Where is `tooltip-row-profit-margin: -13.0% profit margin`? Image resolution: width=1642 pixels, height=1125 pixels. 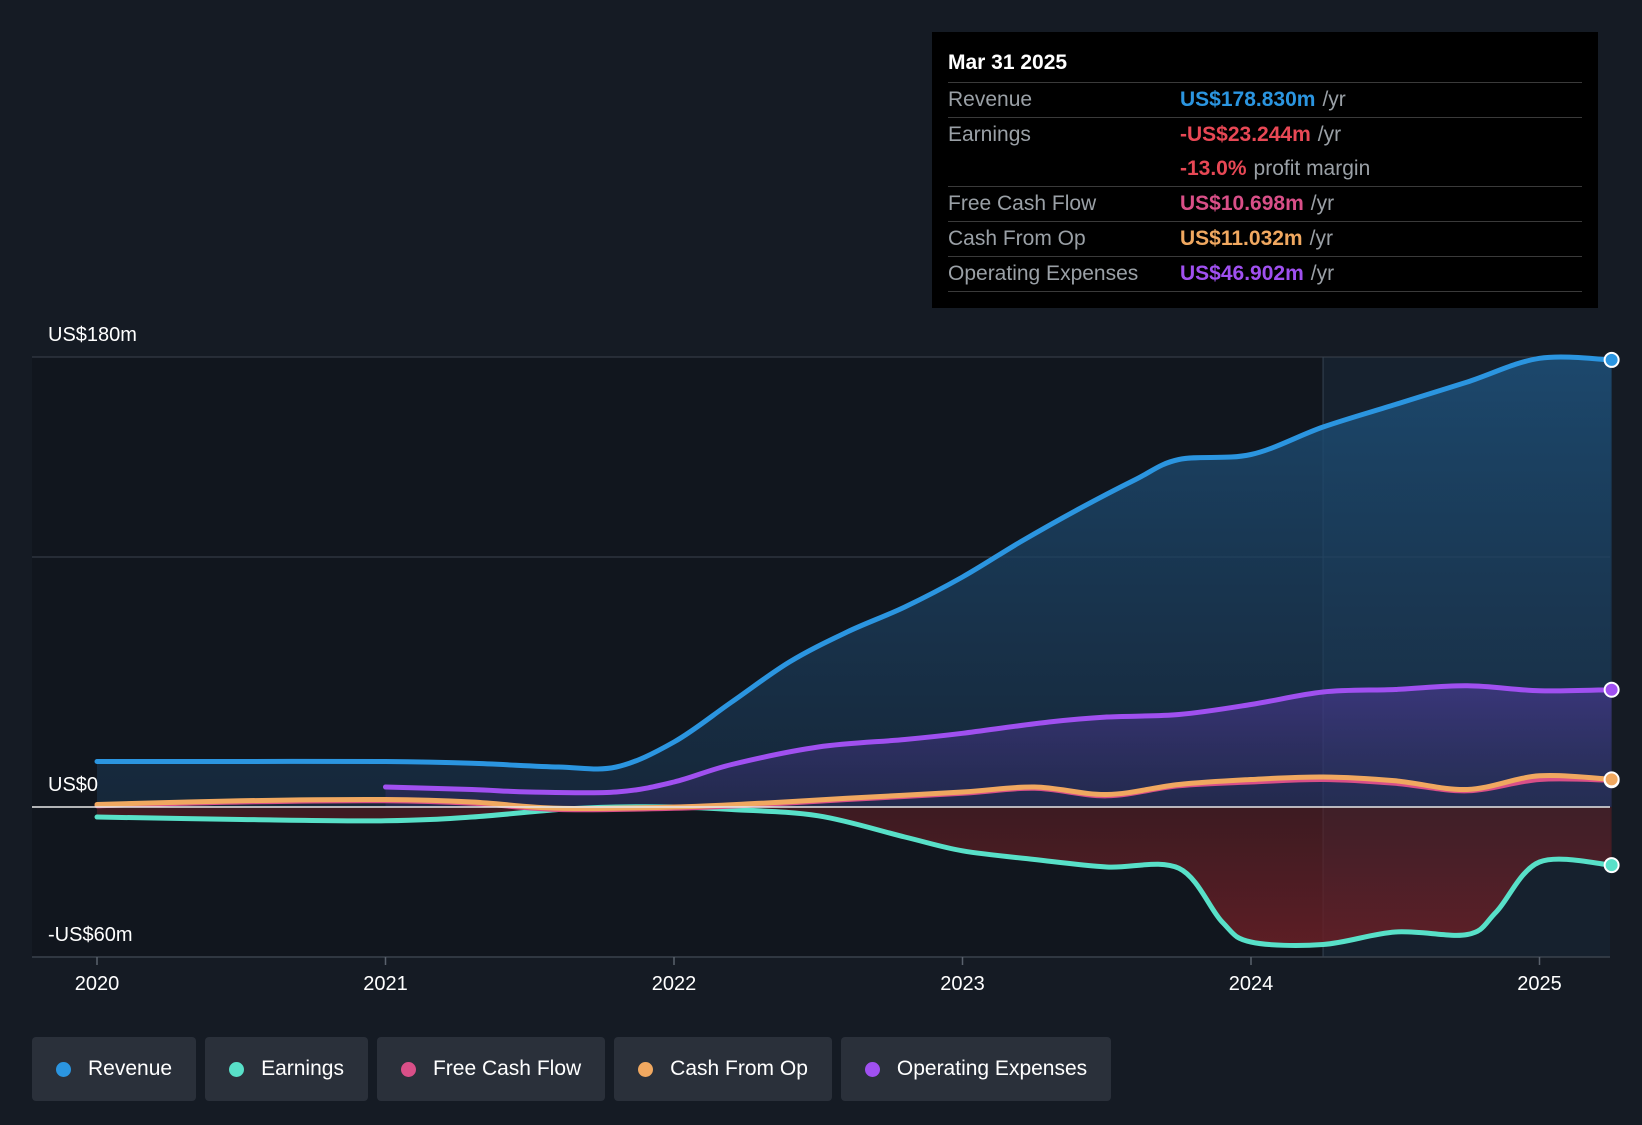 tooltip-row-profit-margin: -13.0% profit margin is located at coordinates (1265, 169).